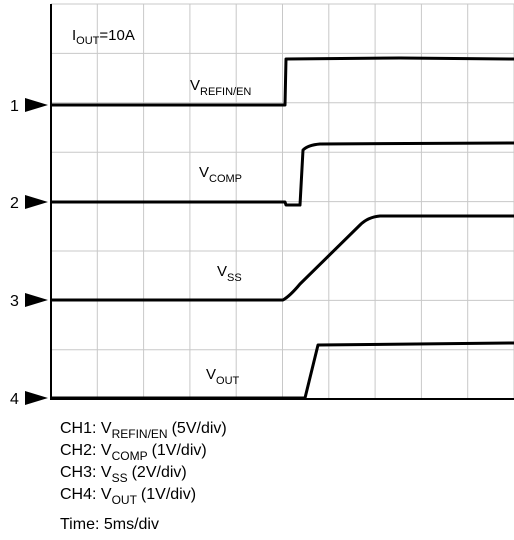 This screenshot has height=540, width=514. What do you see at coordinates (125, 500) in the screenshot?
I see `legend-sub: OUT` at bounding box center [125, 500].